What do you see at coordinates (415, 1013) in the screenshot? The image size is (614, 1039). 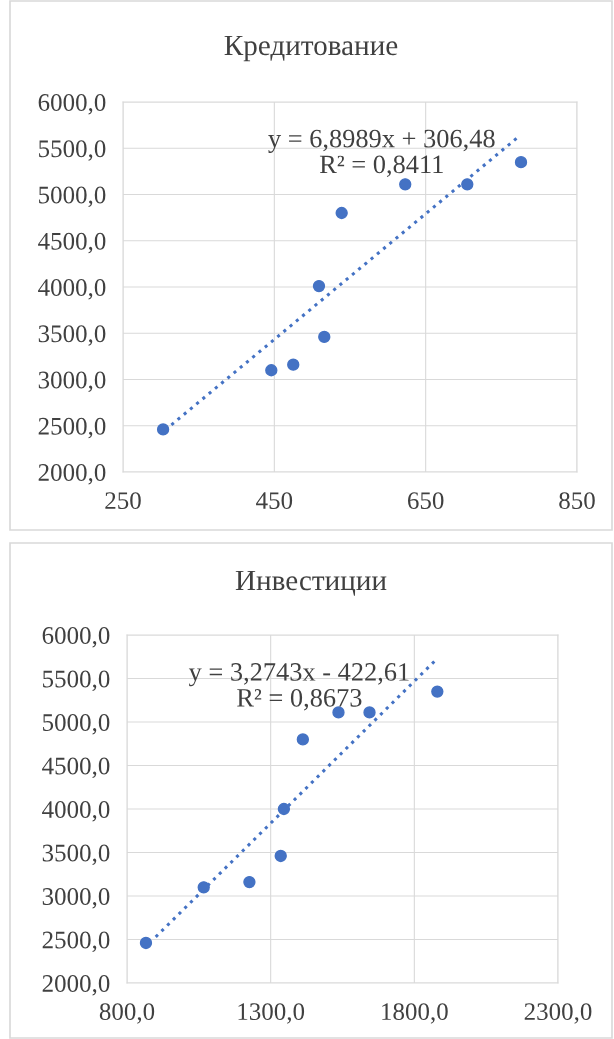 I see `x-tick-label: 1800,0` at bounding box center [415, 1013].